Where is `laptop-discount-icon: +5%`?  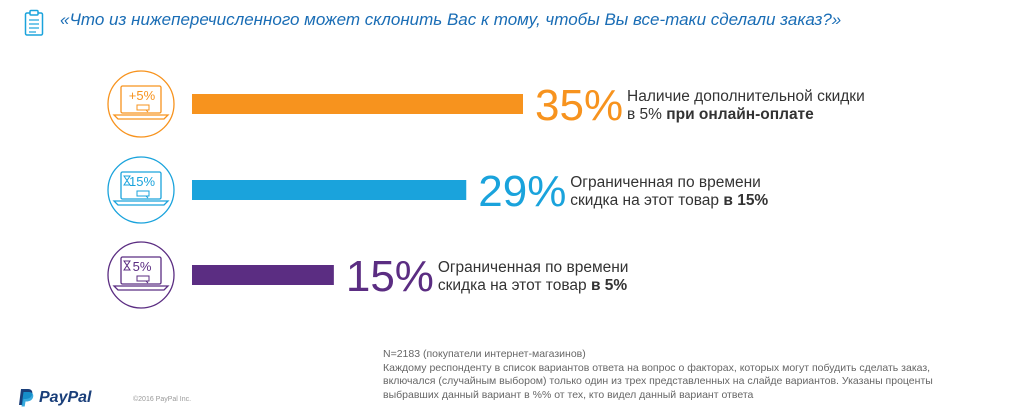 laptop-discount-icon: +5% is located at coordinates (141, 104).